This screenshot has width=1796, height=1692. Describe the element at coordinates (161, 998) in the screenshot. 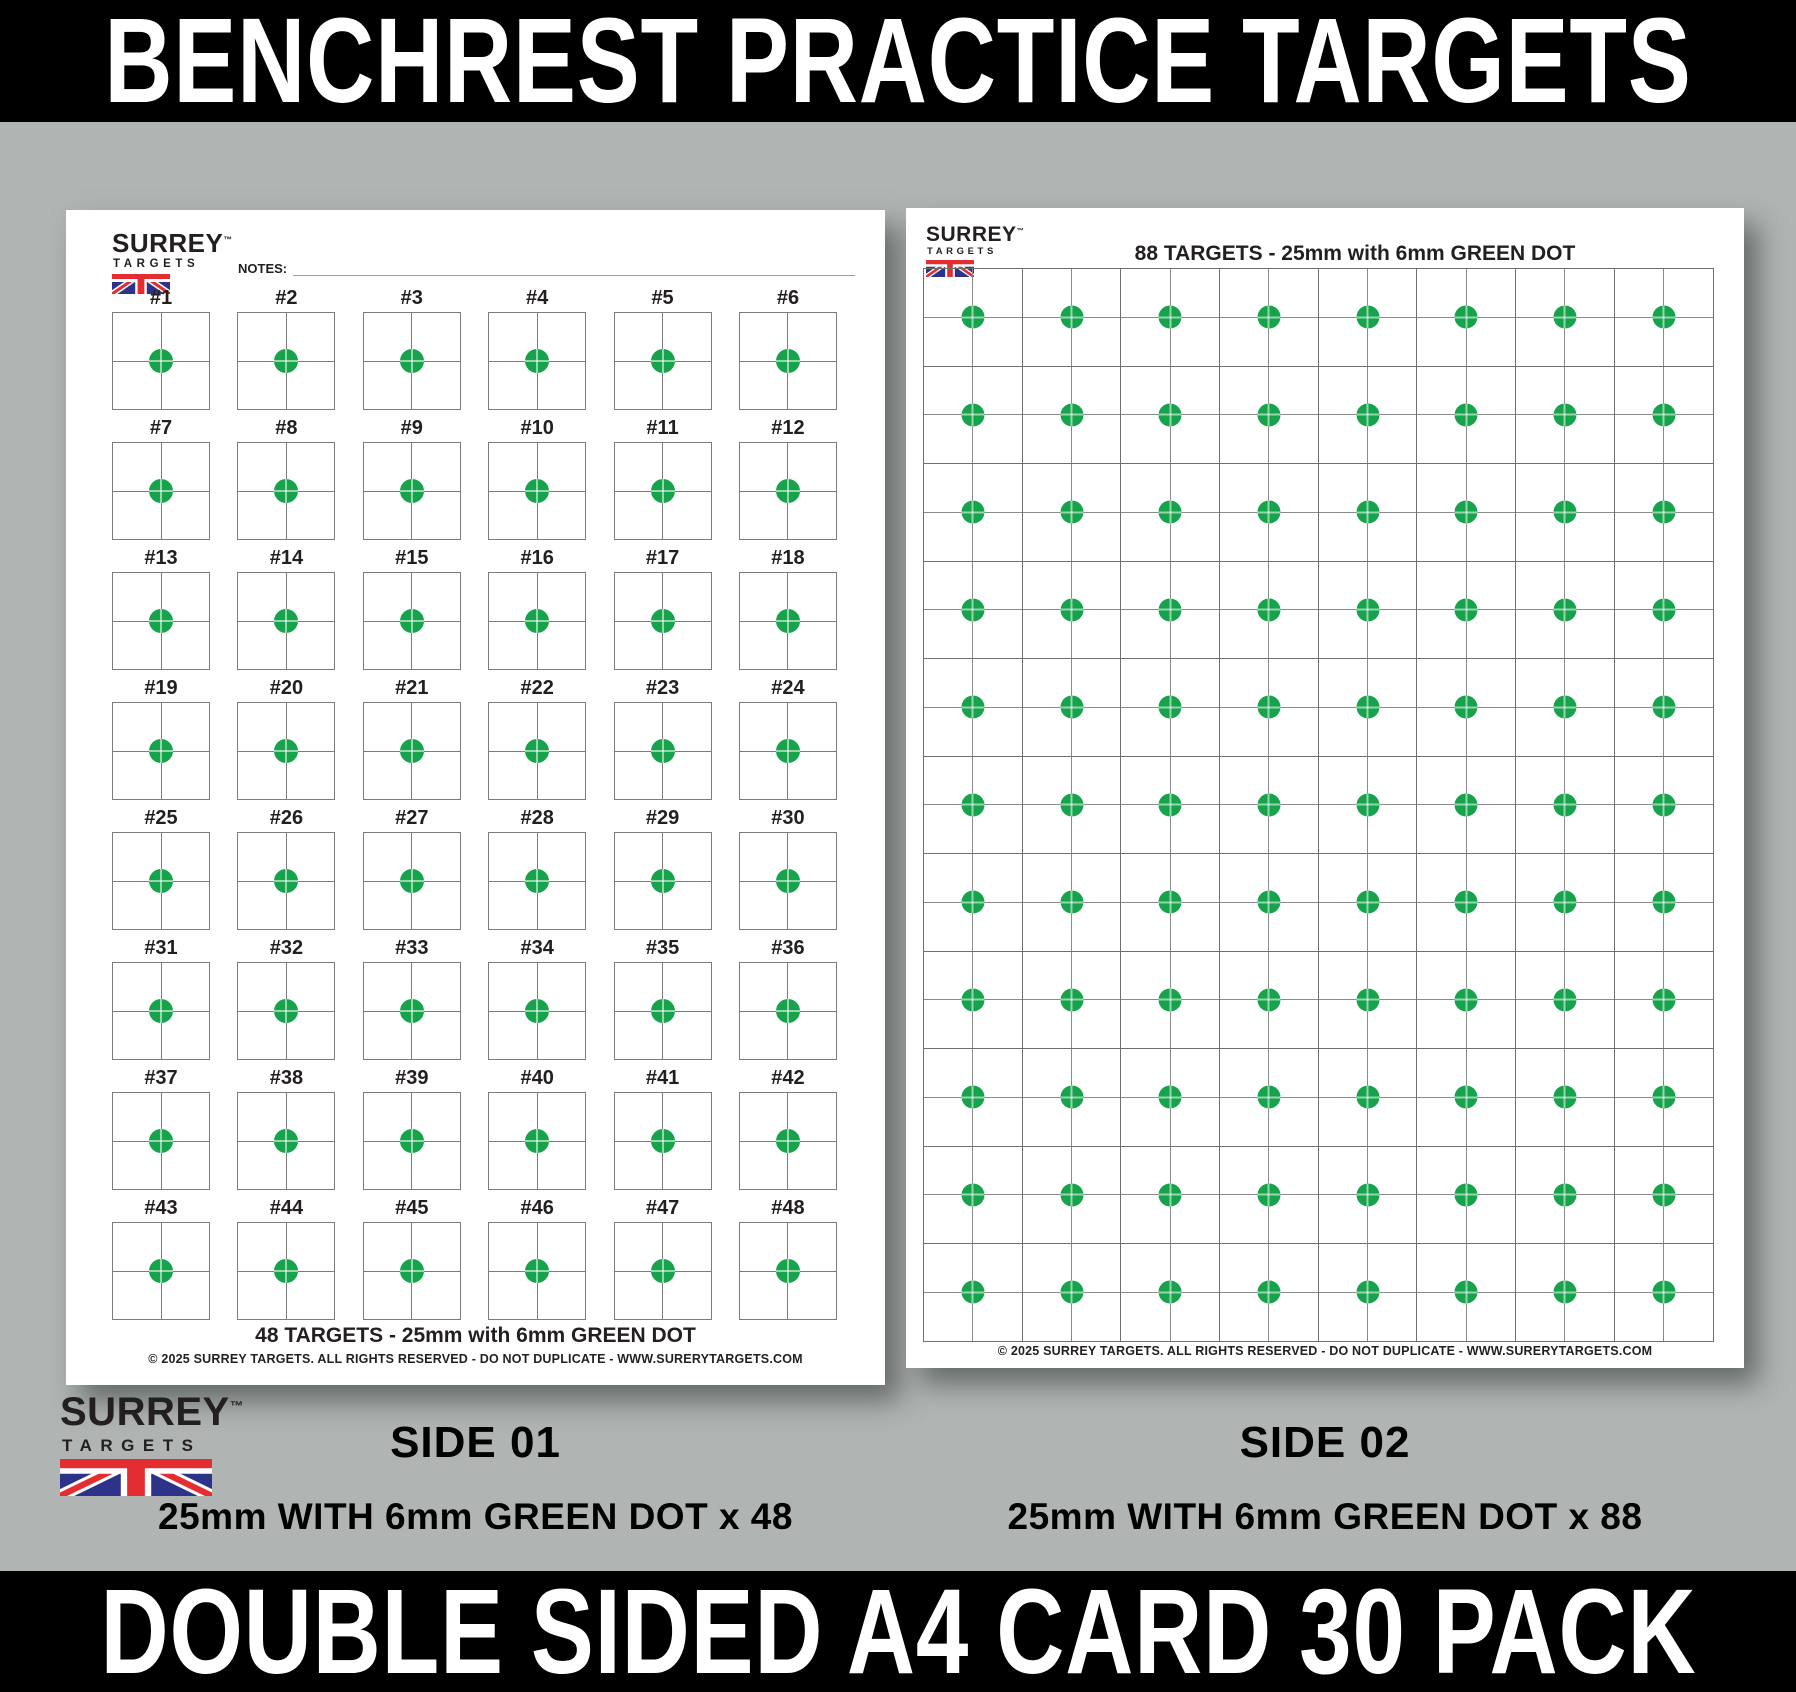

I see `practice-target: #31` at that location.